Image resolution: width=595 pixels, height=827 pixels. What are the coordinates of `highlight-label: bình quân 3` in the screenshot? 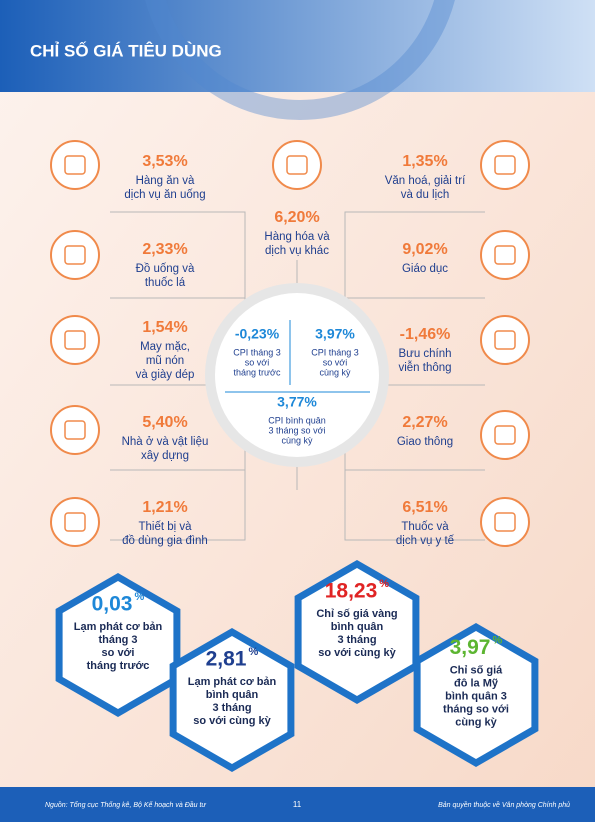 It's located at (476, 696).